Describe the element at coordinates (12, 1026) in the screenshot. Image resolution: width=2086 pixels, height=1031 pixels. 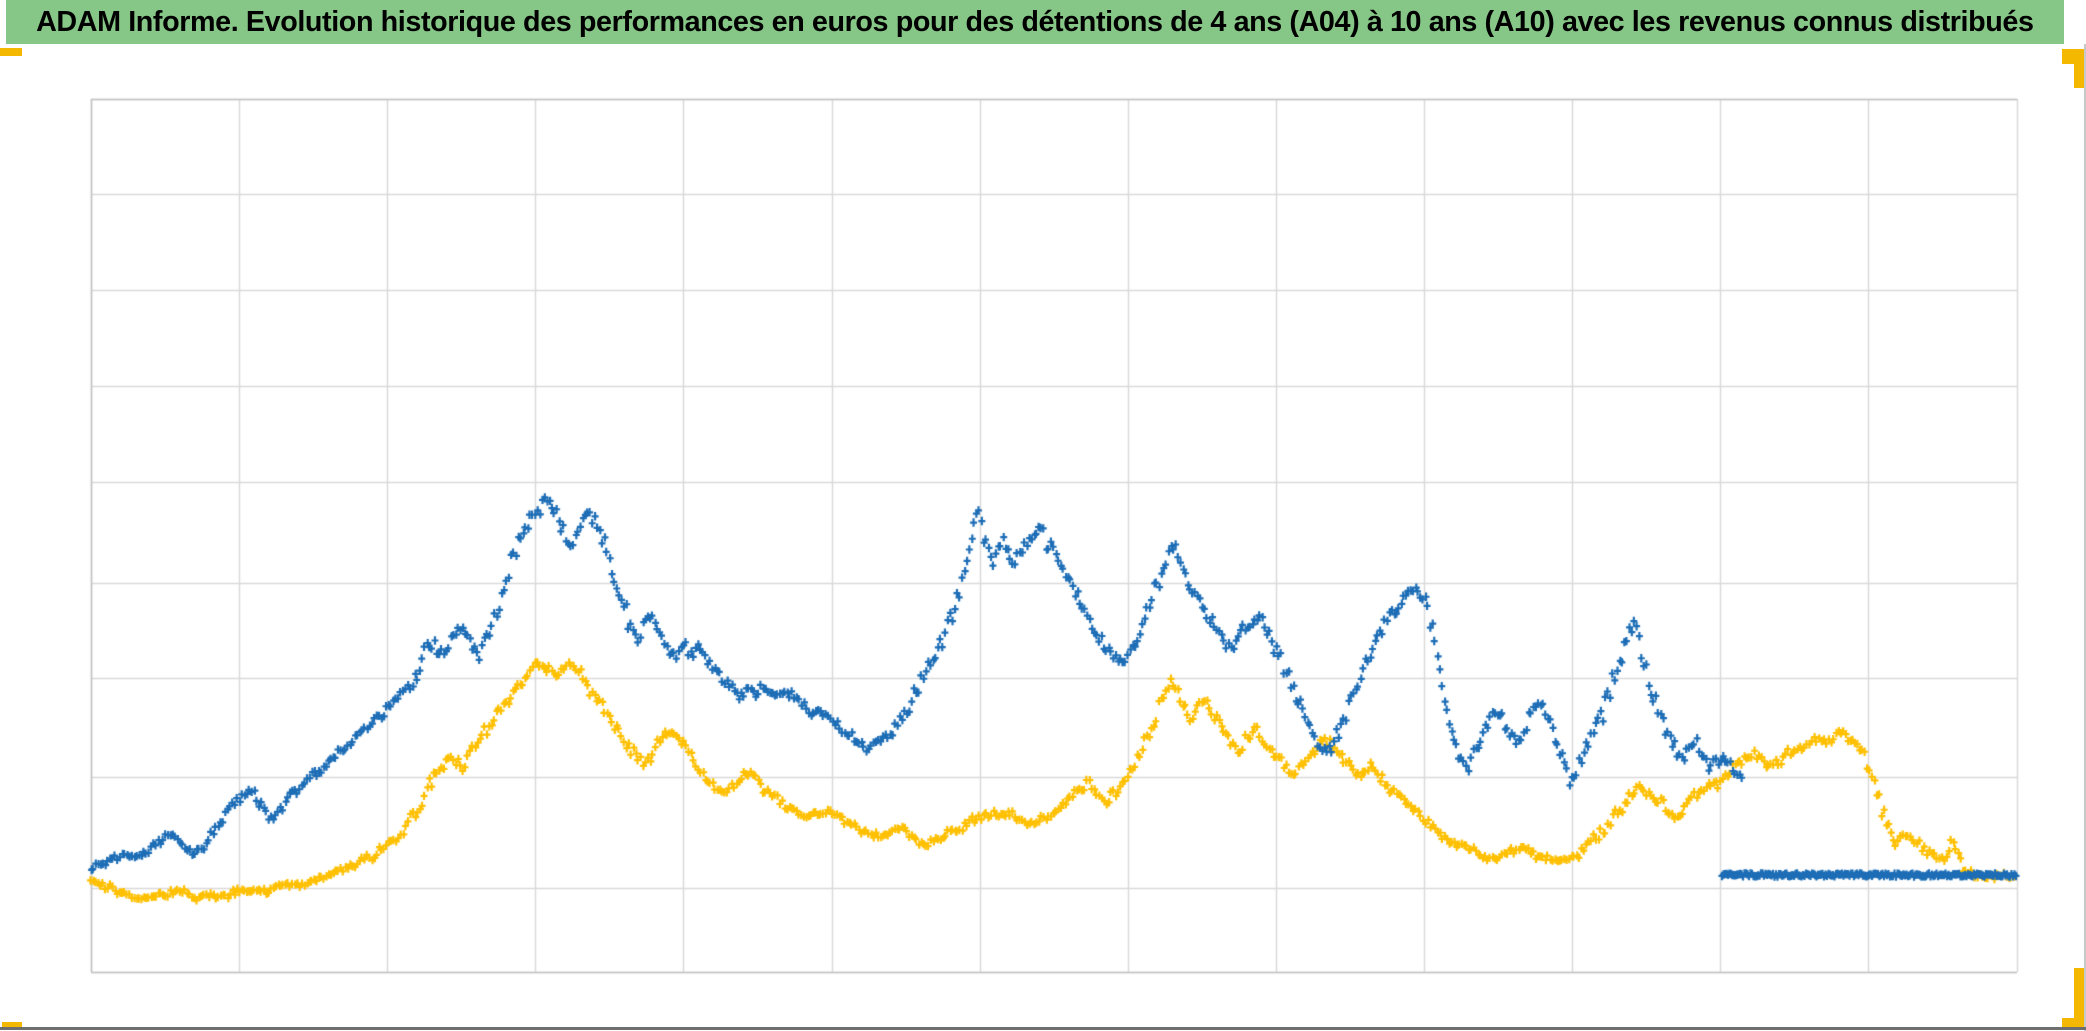
I see `corner-accent-bottom-left` at that location.